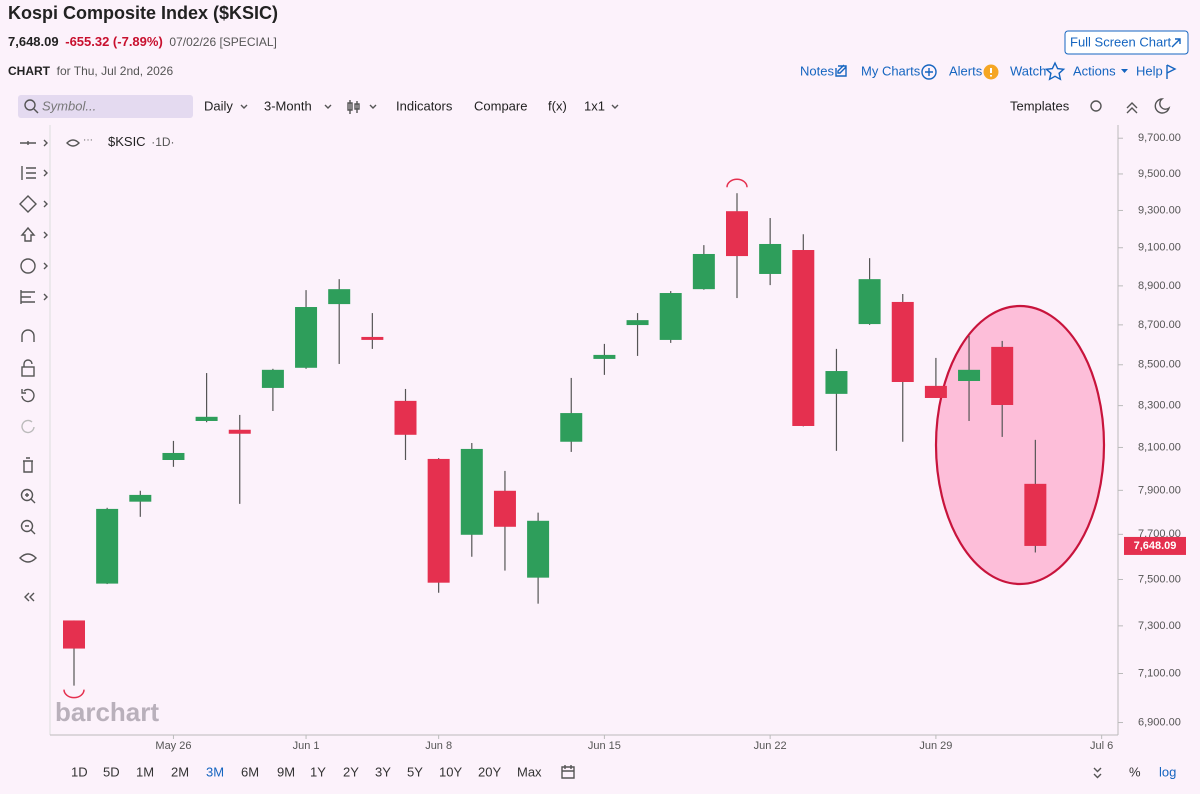  Describe the element at coordinates (111, 771) in the screenshot. I see `range-button: 5D` at that location.